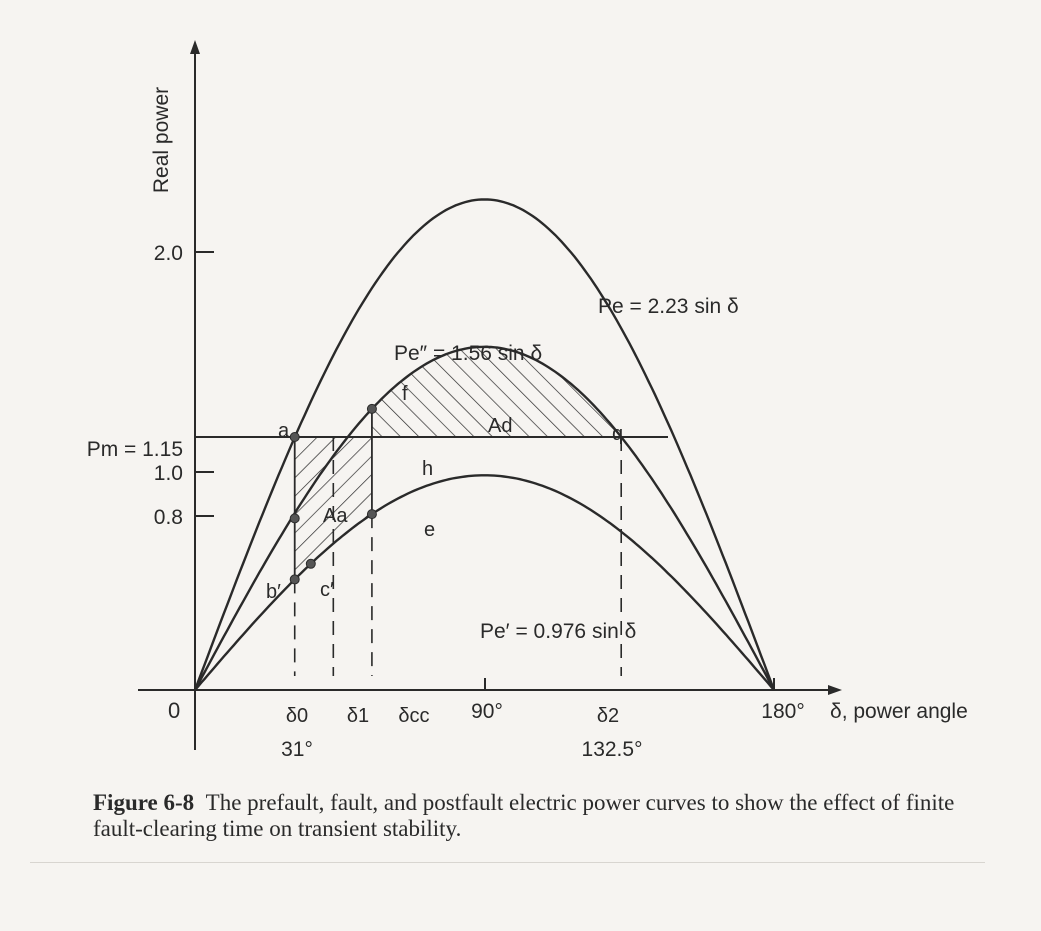 The width and height of the screenshot is (1041, 931). Describe the element at coordinates (294, 518) in the screenshot. I see `point-mid-d0` at that location.